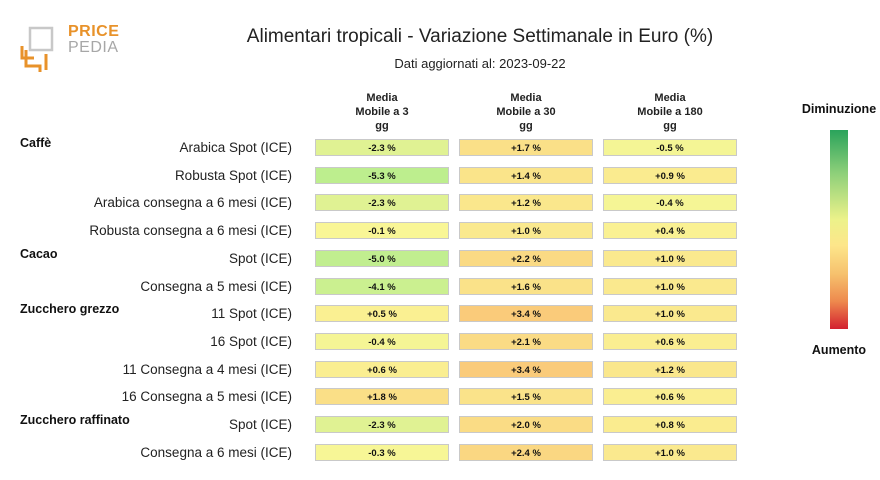 This screenshot has width=880, height=480. Describe the element at coordinates (235, 147) in the screenshot. I see `row-label: Arabica Spot (ICE)` at that location.